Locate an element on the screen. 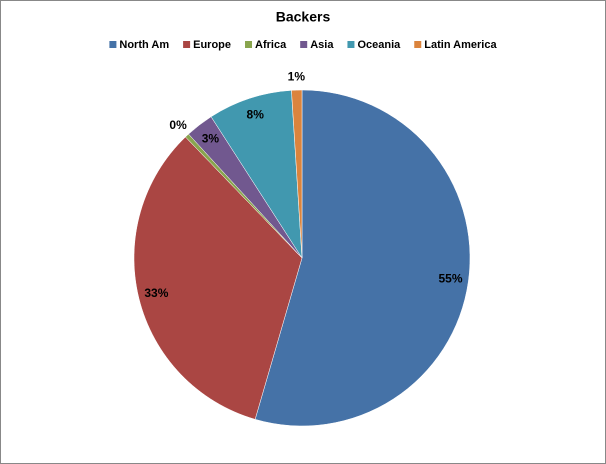  data-label: 0% is located at coordinates (178, 125).